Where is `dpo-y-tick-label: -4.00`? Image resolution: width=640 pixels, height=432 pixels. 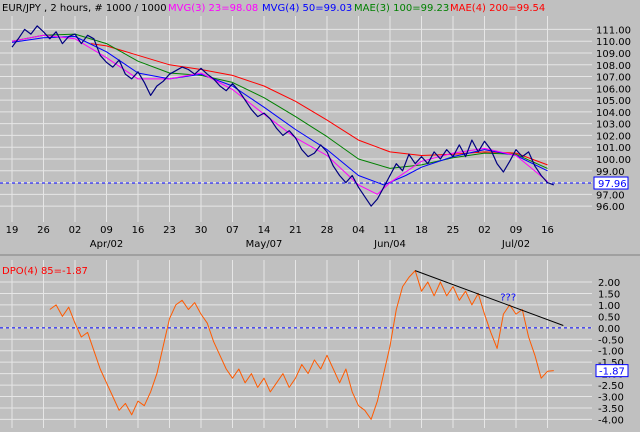
dpo-y-tick-label: -4.00 is located at coordinates (611, 420).